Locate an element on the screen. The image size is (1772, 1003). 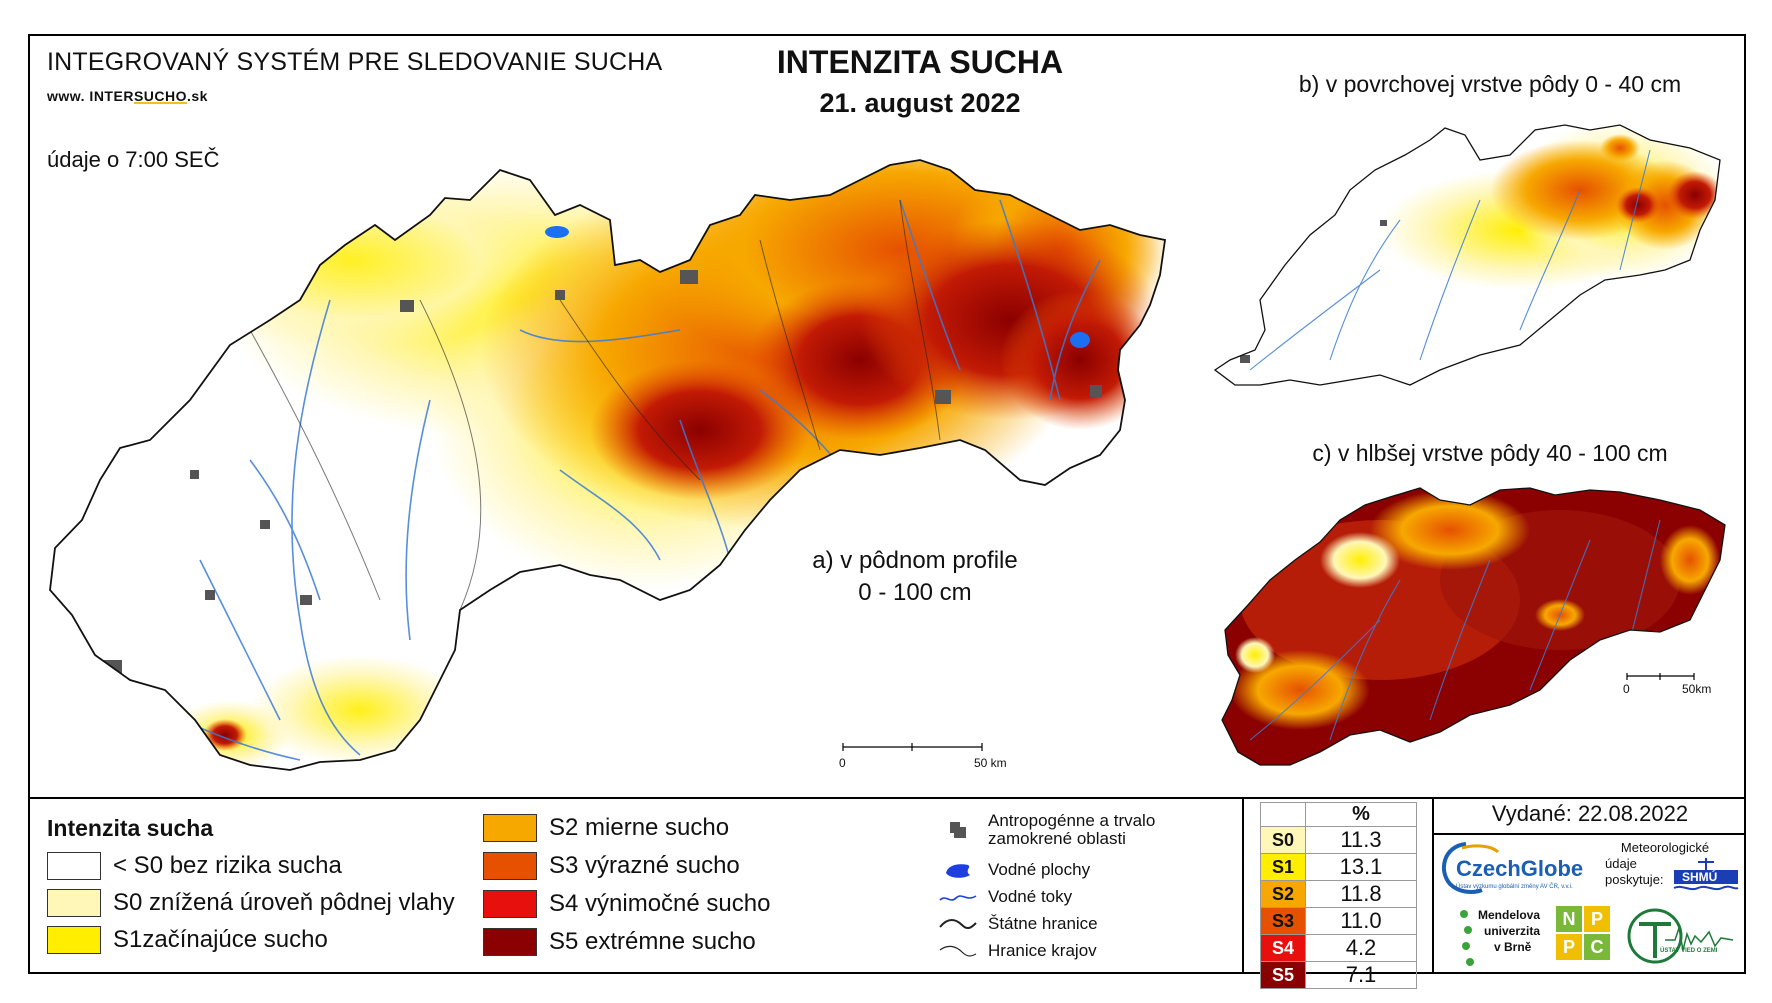
legend-item-s3: S3 výrazné sucho is located at coordinates (611, 866).